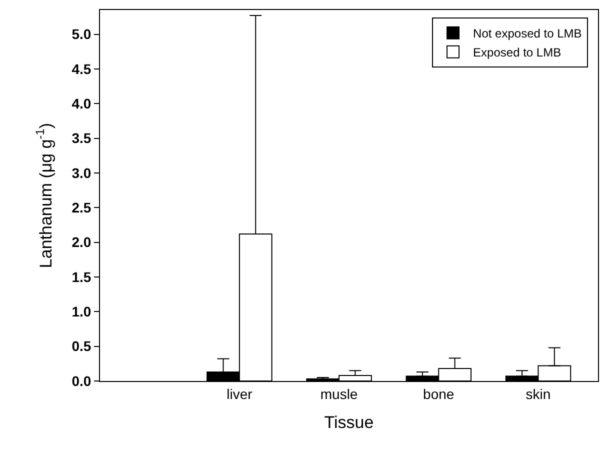  Describe the element at coordinates (82, 208) in the screenshot. I see `y-tick-label: 2.5` at that location.